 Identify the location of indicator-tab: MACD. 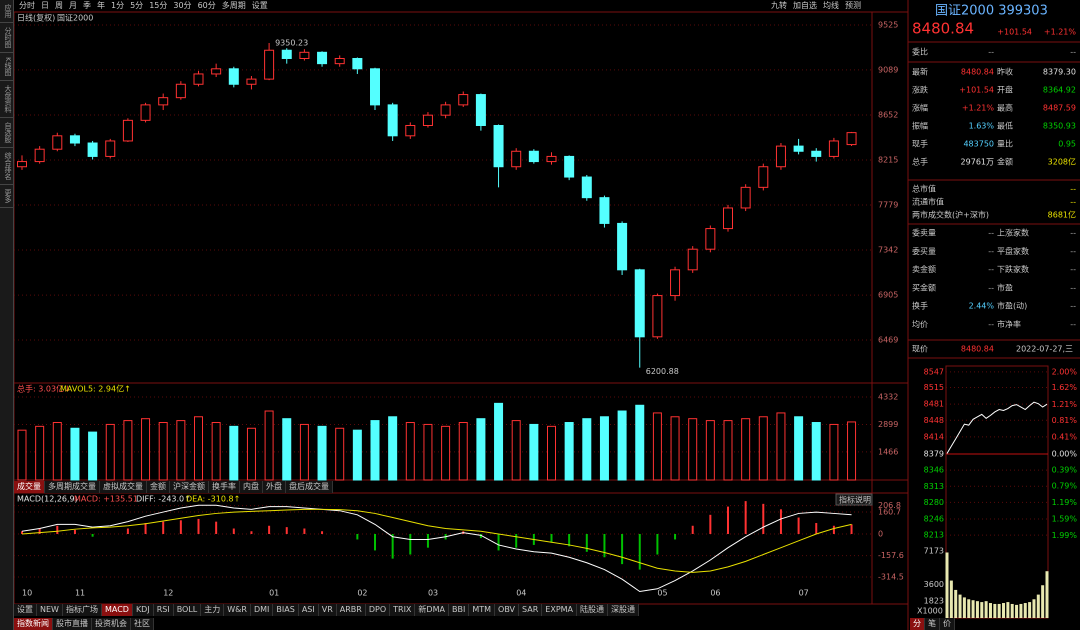
(117, 610).